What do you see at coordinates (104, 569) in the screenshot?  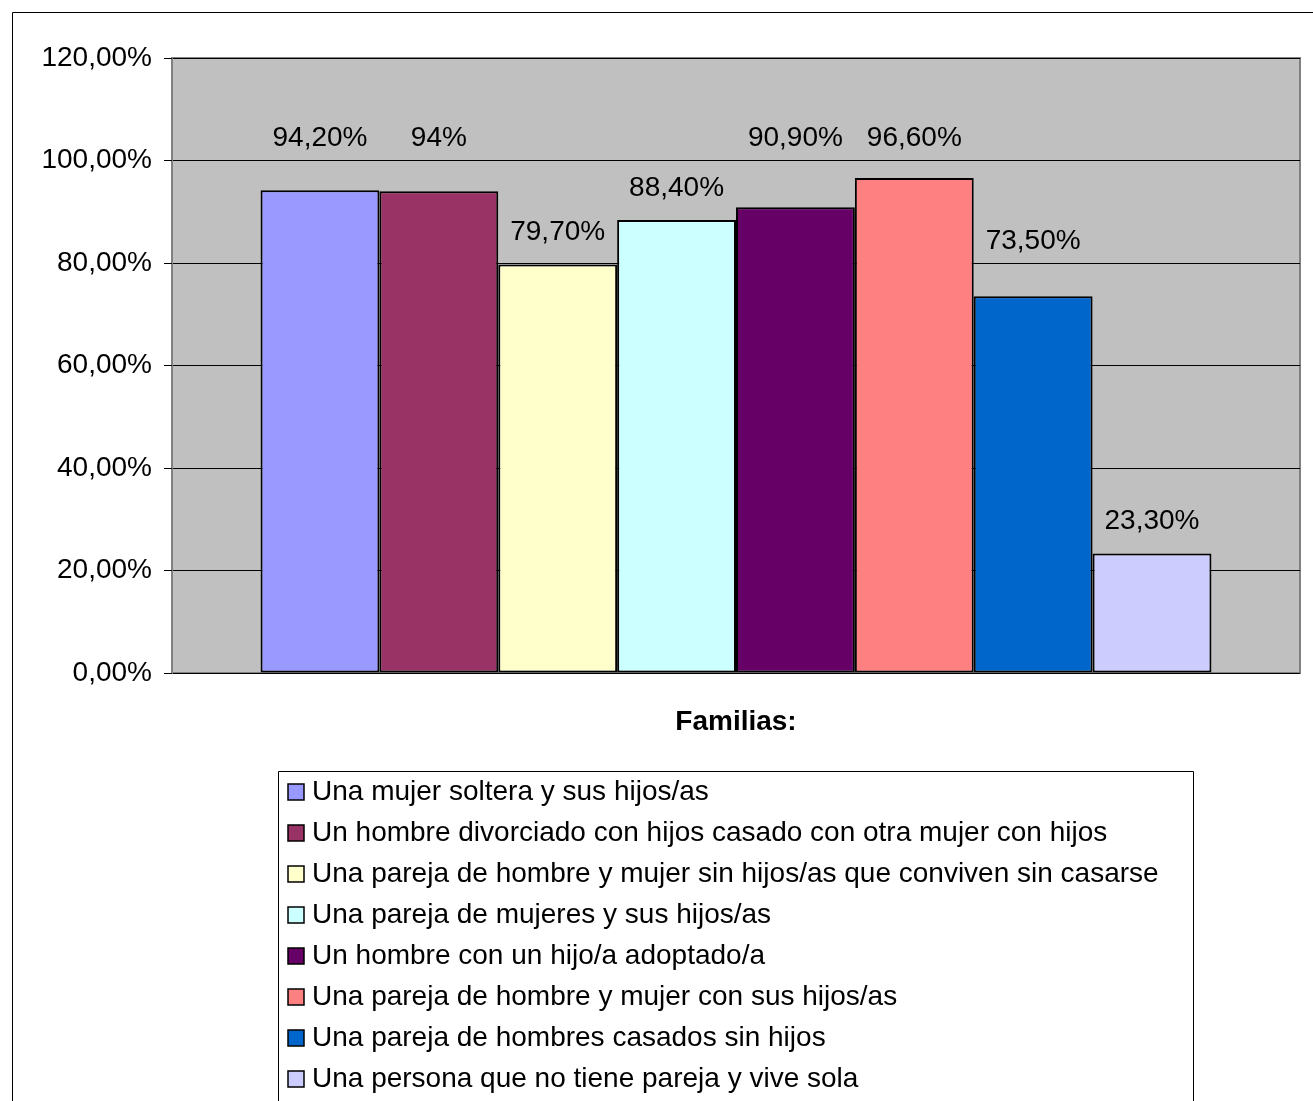 I see `y-tick-label: 20,00%` at bounding box center [104, 569].